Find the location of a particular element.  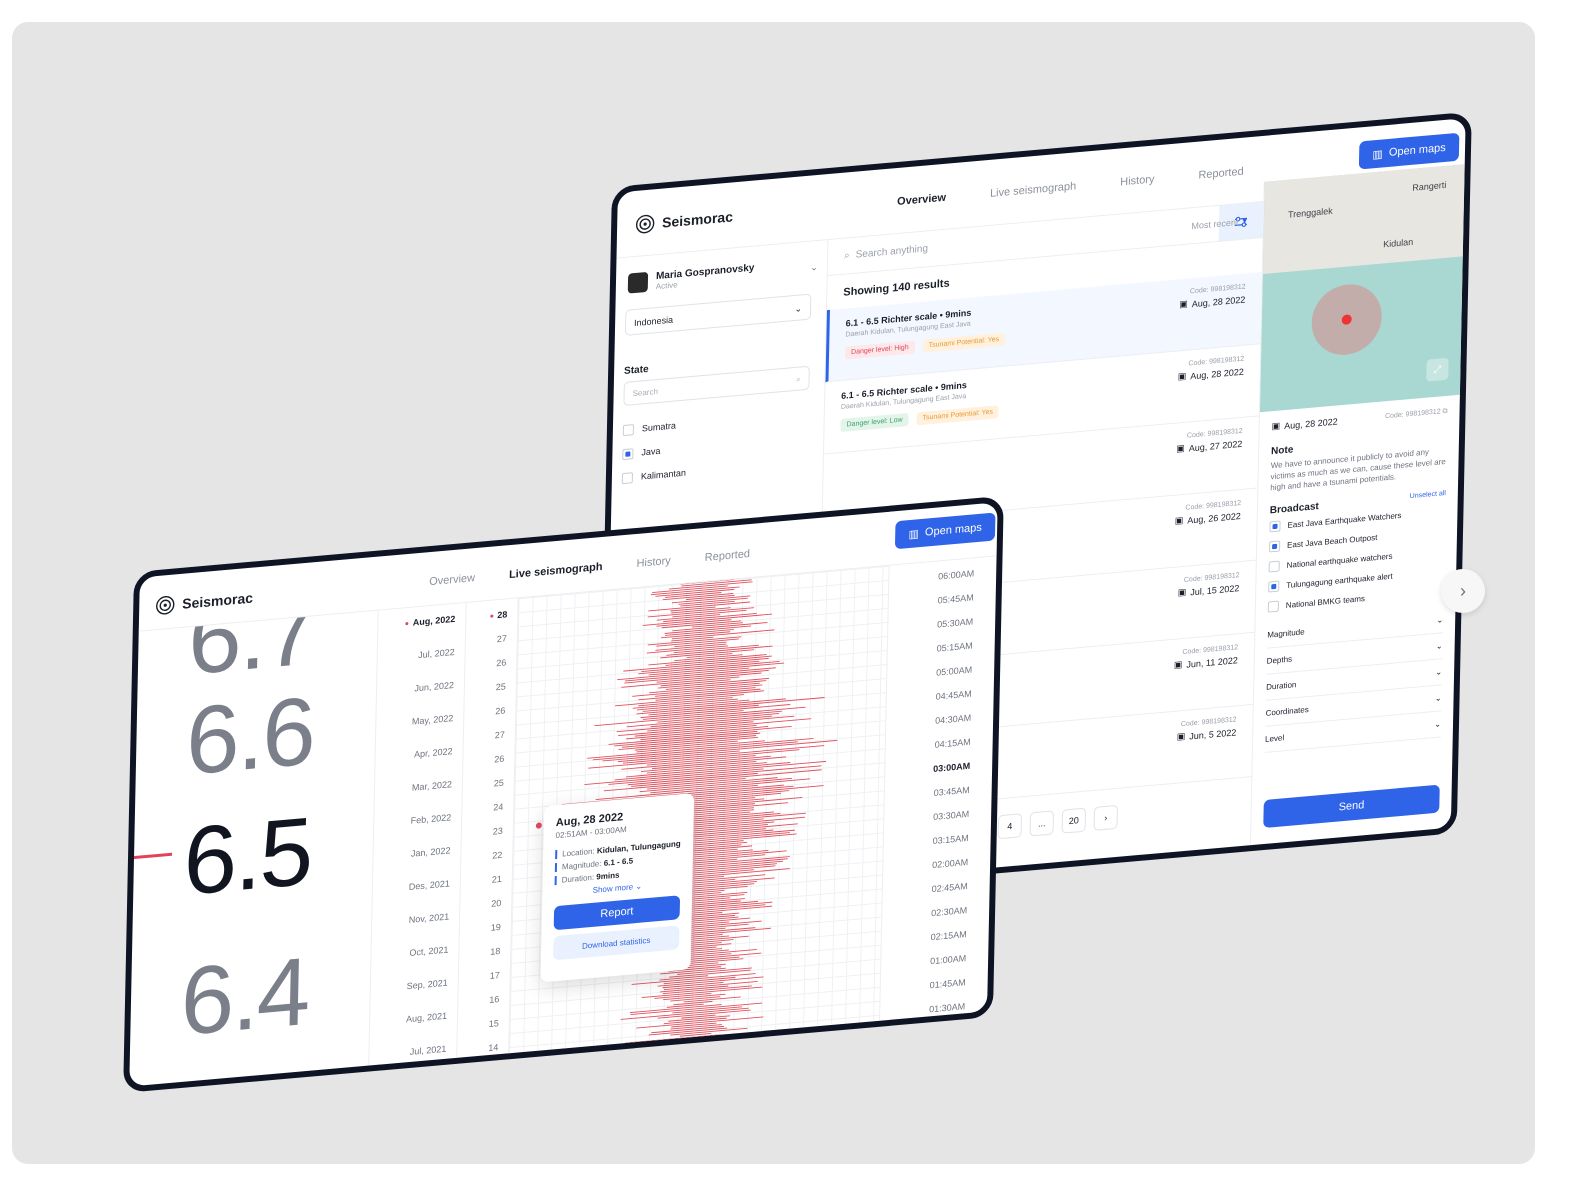

time-tick: 02:45AM is located at coordinates (950, 887).